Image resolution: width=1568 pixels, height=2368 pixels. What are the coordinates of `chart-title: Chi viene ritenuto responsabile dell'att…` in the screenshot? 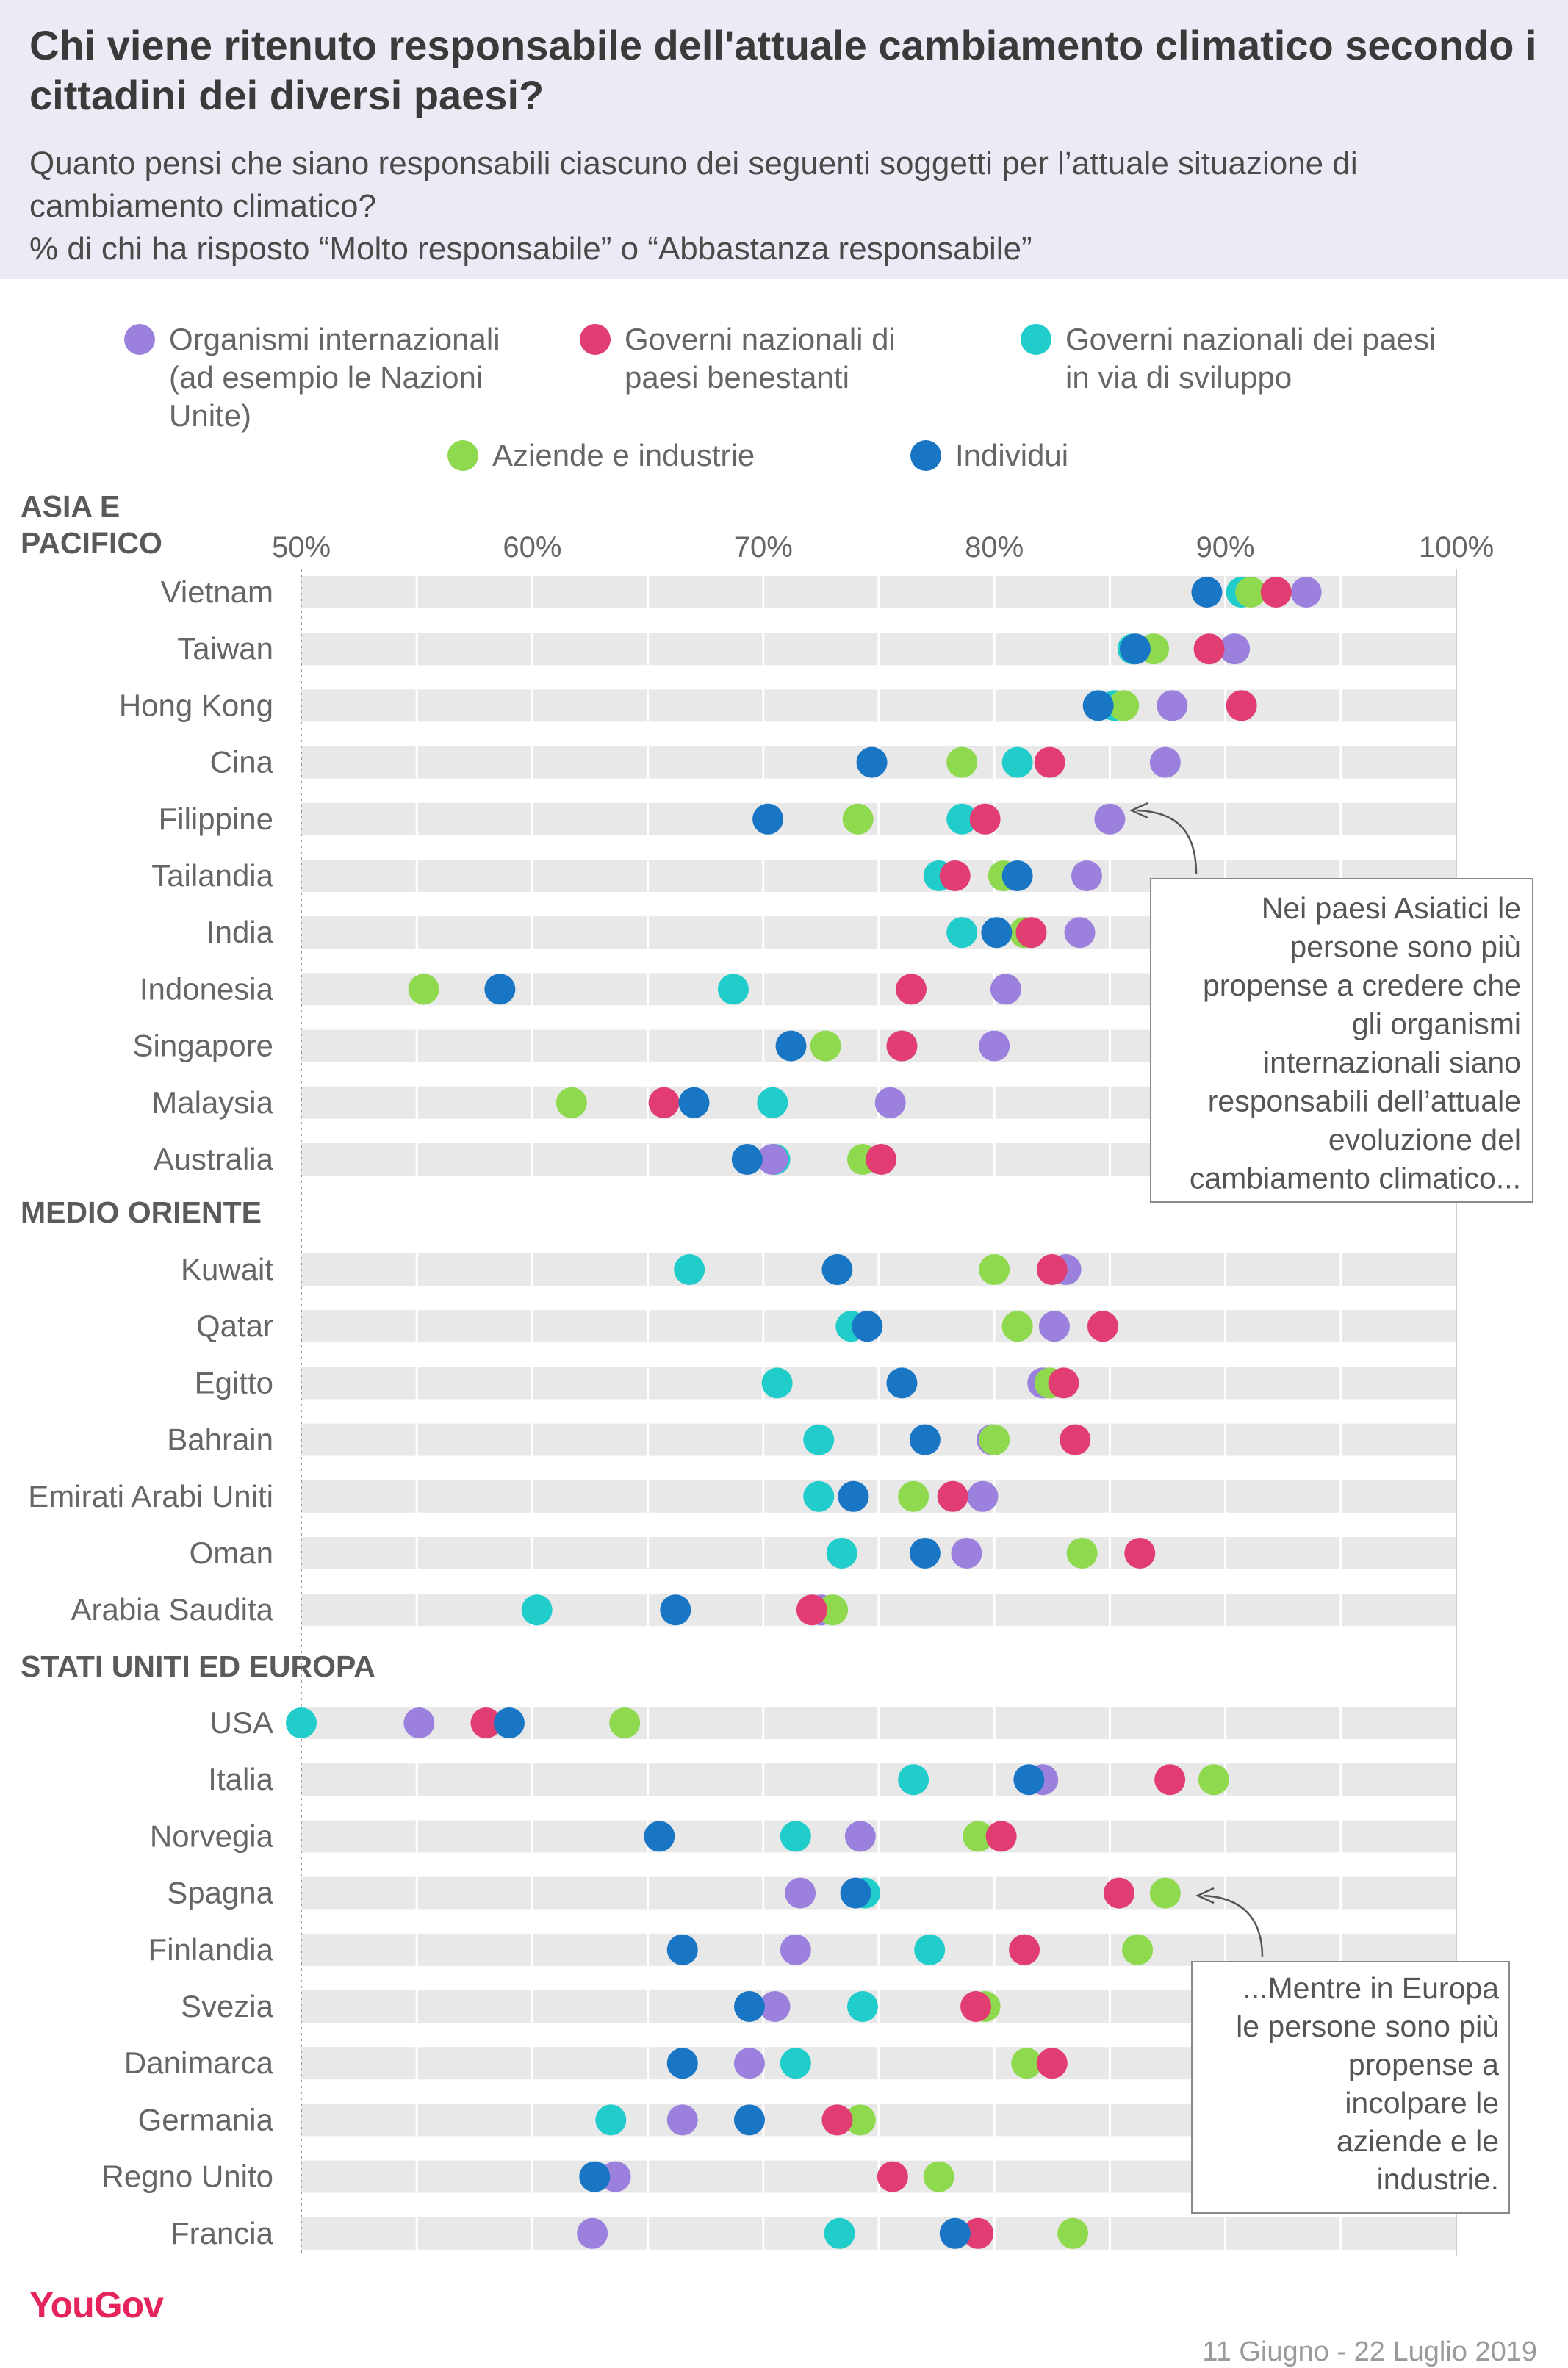 It's located at (783, 70).